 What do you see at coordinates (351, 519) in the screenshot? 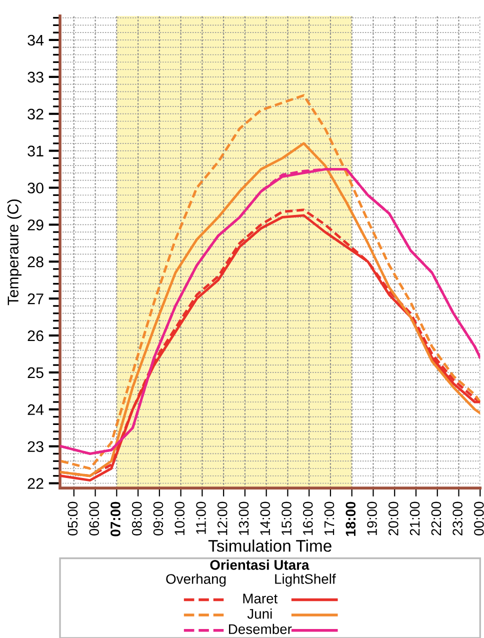
I see `x-tick-label: 18:00` at bounding box center [351, 519].